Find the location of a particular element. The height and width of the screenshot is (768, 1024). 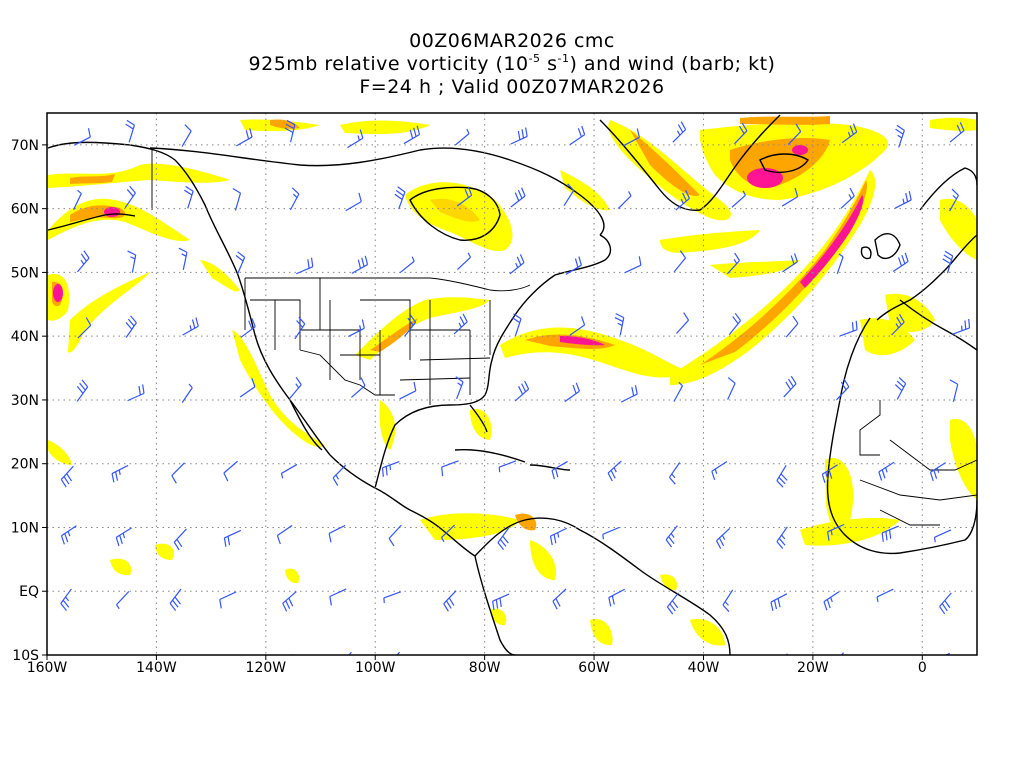

lon-tick-label: 60W is located at coordinates (594, 668).